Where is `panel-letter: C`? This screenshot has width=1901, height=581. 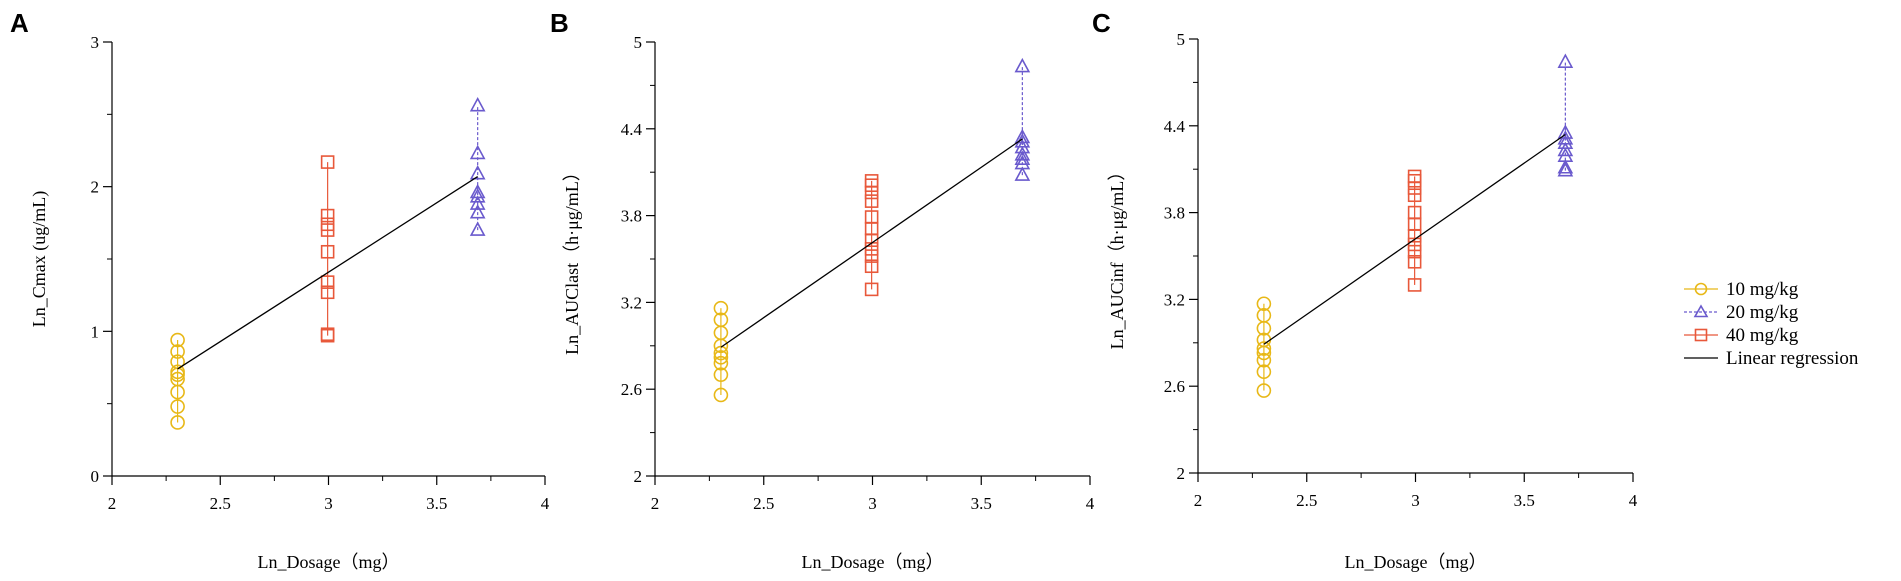 panel-letter: C is located at coordinates (1101, 23).